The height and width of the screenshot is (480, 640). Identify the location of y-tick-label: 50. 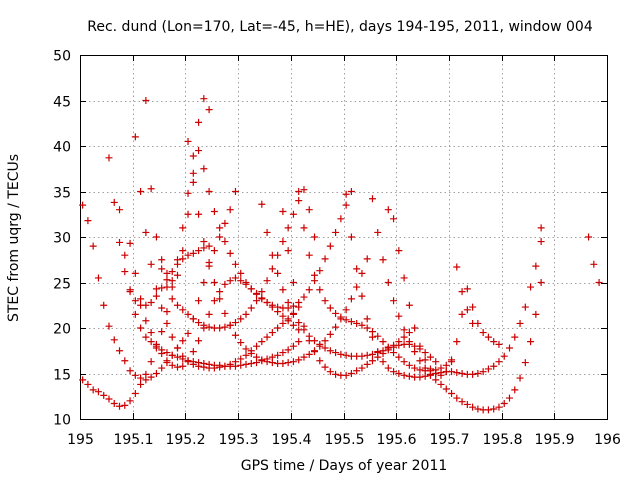
(62, 57).